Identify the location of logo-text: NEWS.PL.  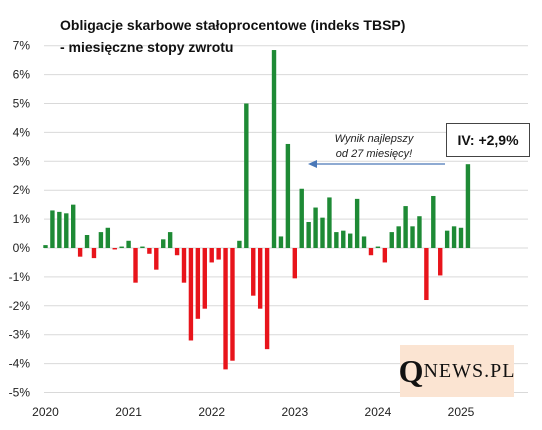
(469, 370).